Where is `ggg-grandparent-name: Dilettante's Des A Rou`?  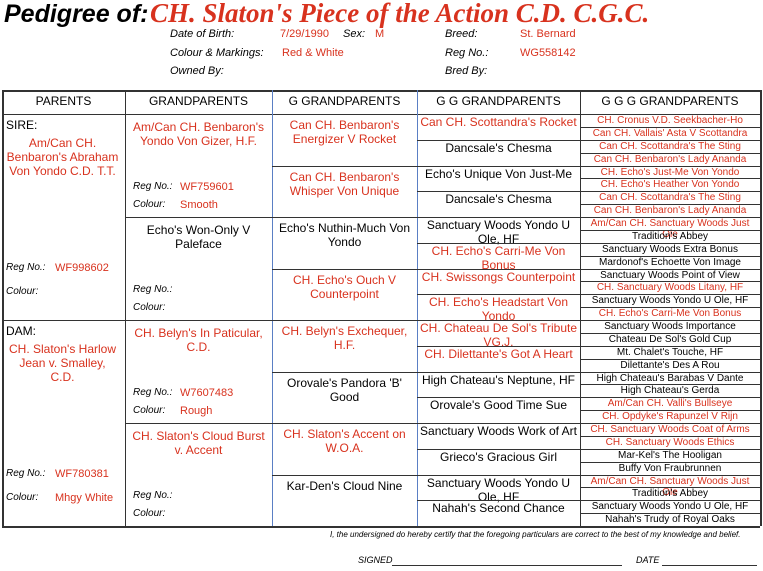 ggg-grandparent-name: Dilettante's Des A Rou is located at coordinates (670, 365).